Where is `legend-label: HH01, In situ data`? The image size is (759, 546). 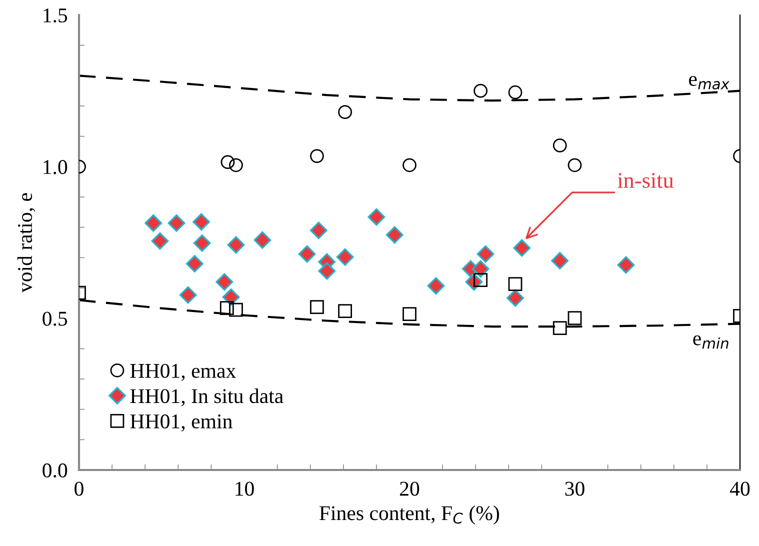
legend-label: HH01, In situ data is located at coordinates (207, 397).